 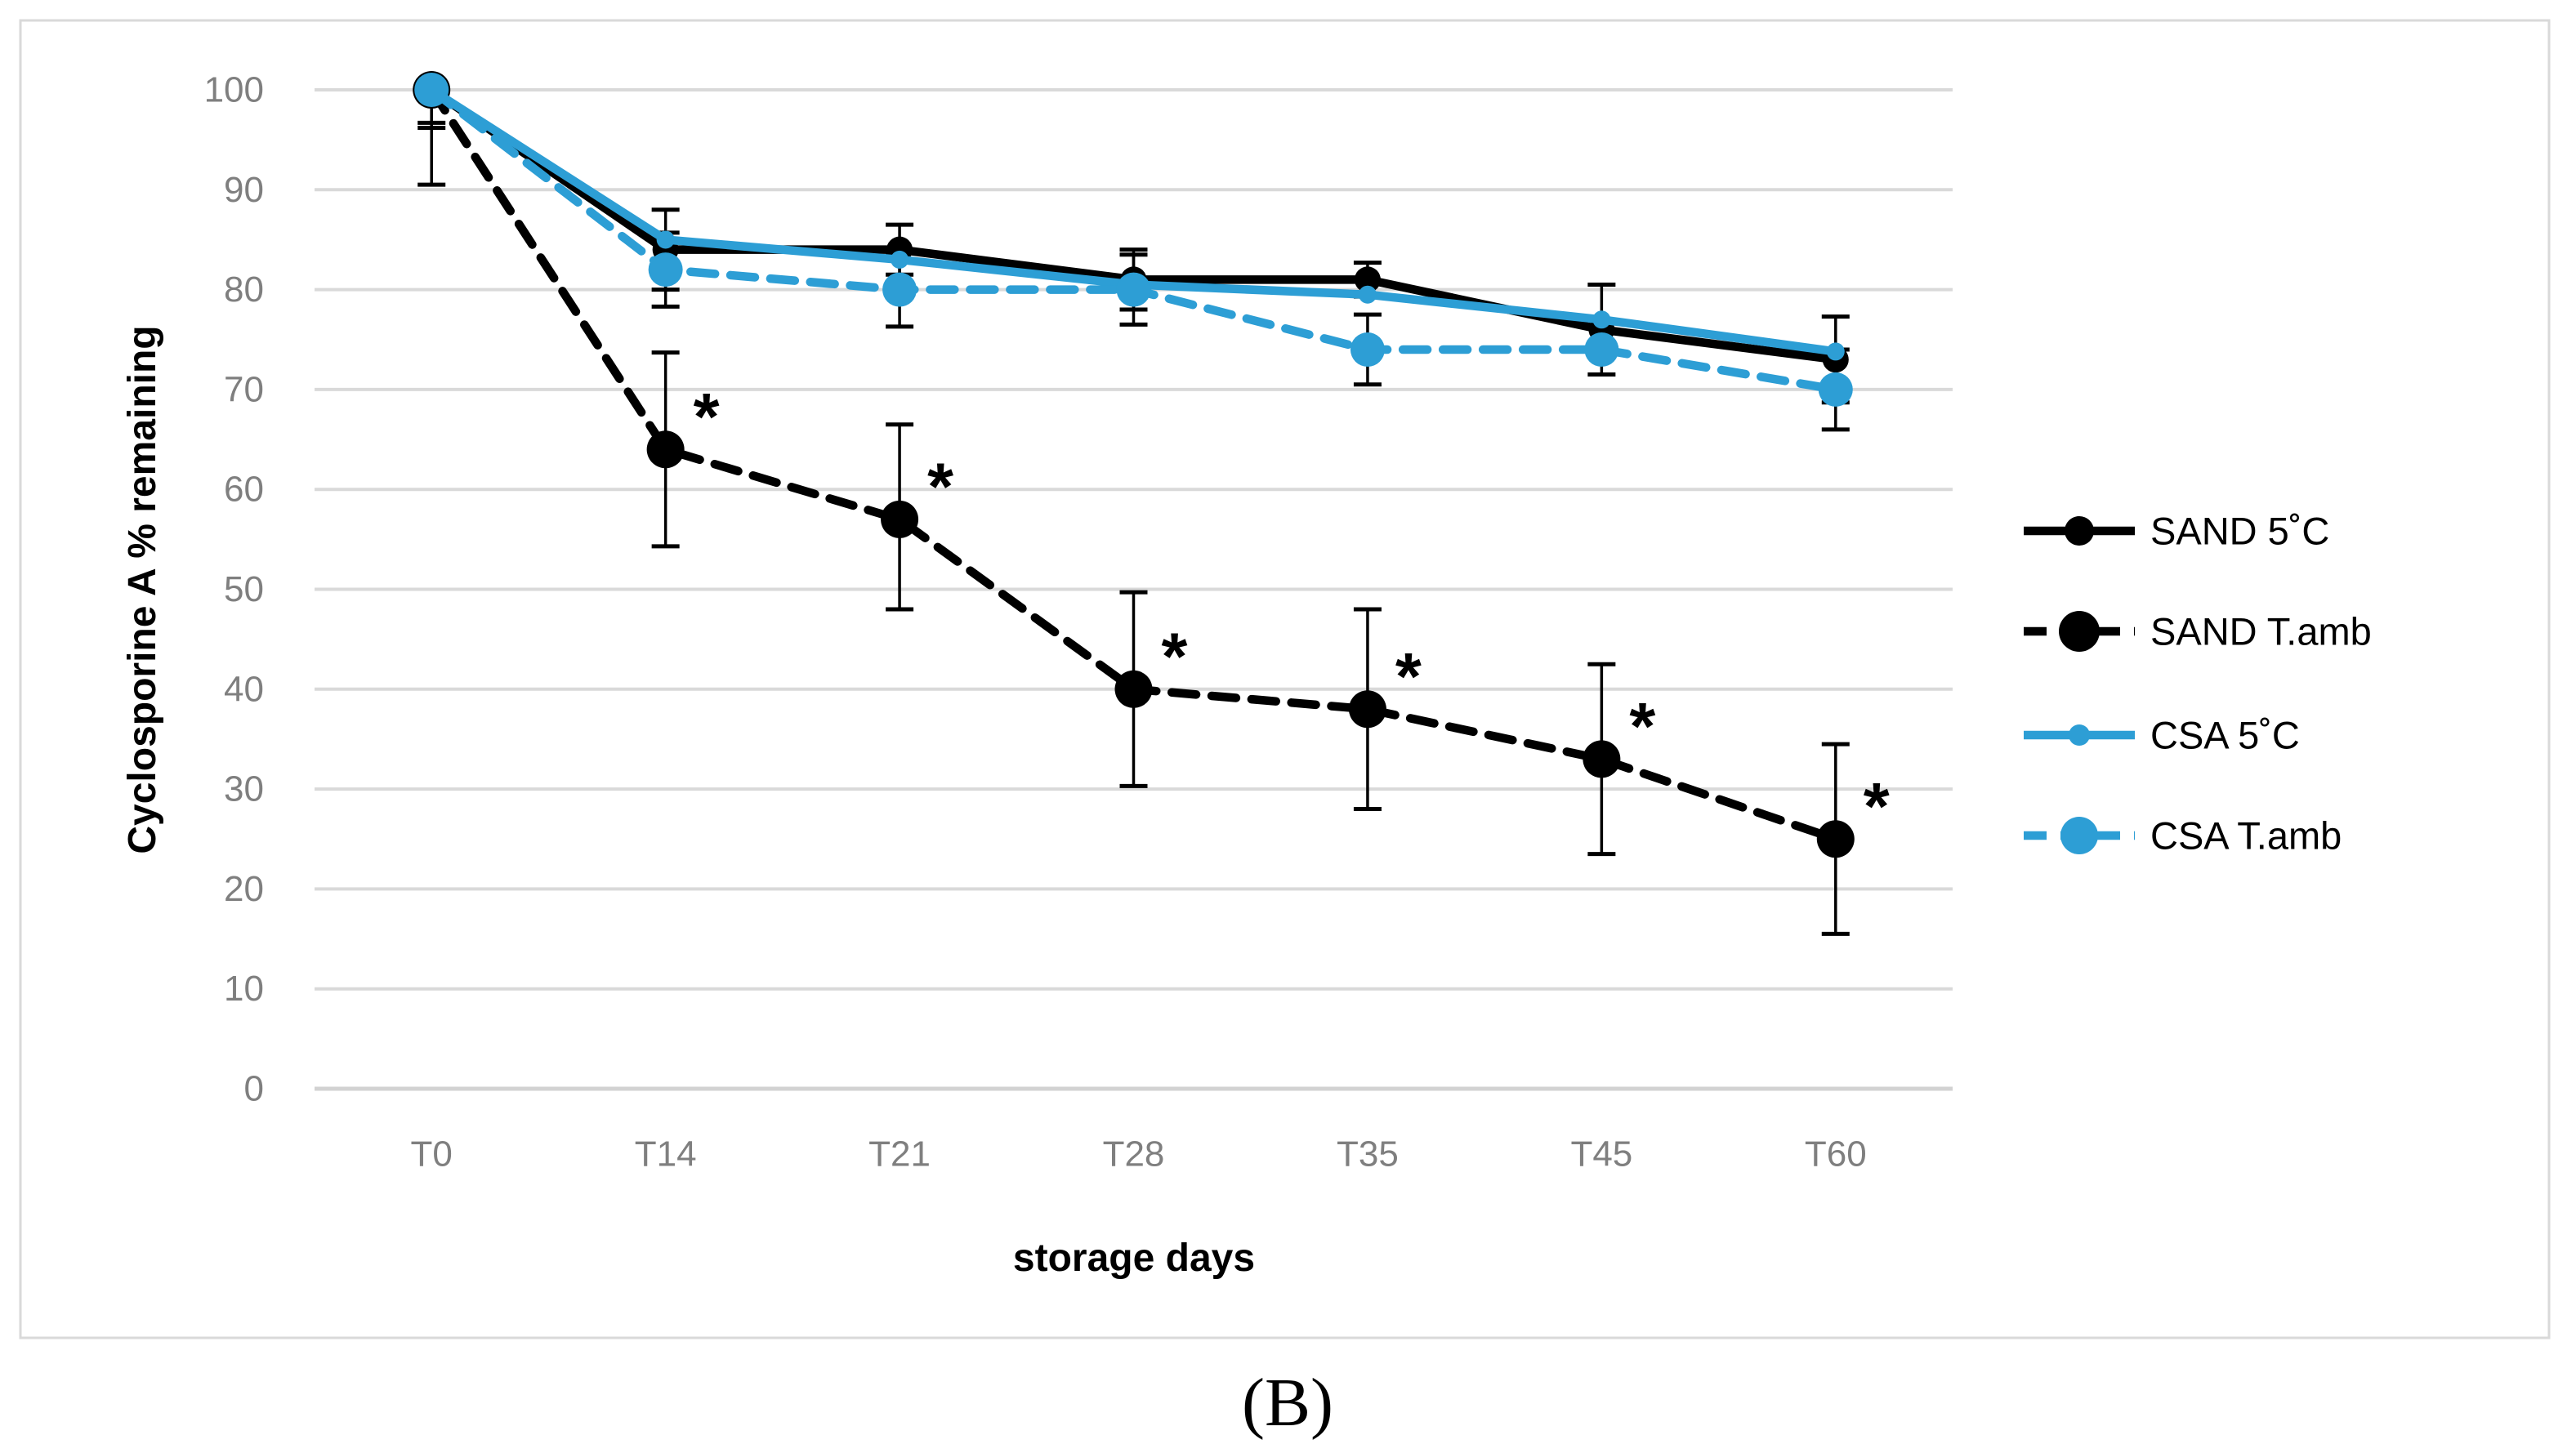 What do you see at coordinates (1288, 1403) in the screenshot?
I see `figure-caption: (B)` at bounding box center [1288, 1403].